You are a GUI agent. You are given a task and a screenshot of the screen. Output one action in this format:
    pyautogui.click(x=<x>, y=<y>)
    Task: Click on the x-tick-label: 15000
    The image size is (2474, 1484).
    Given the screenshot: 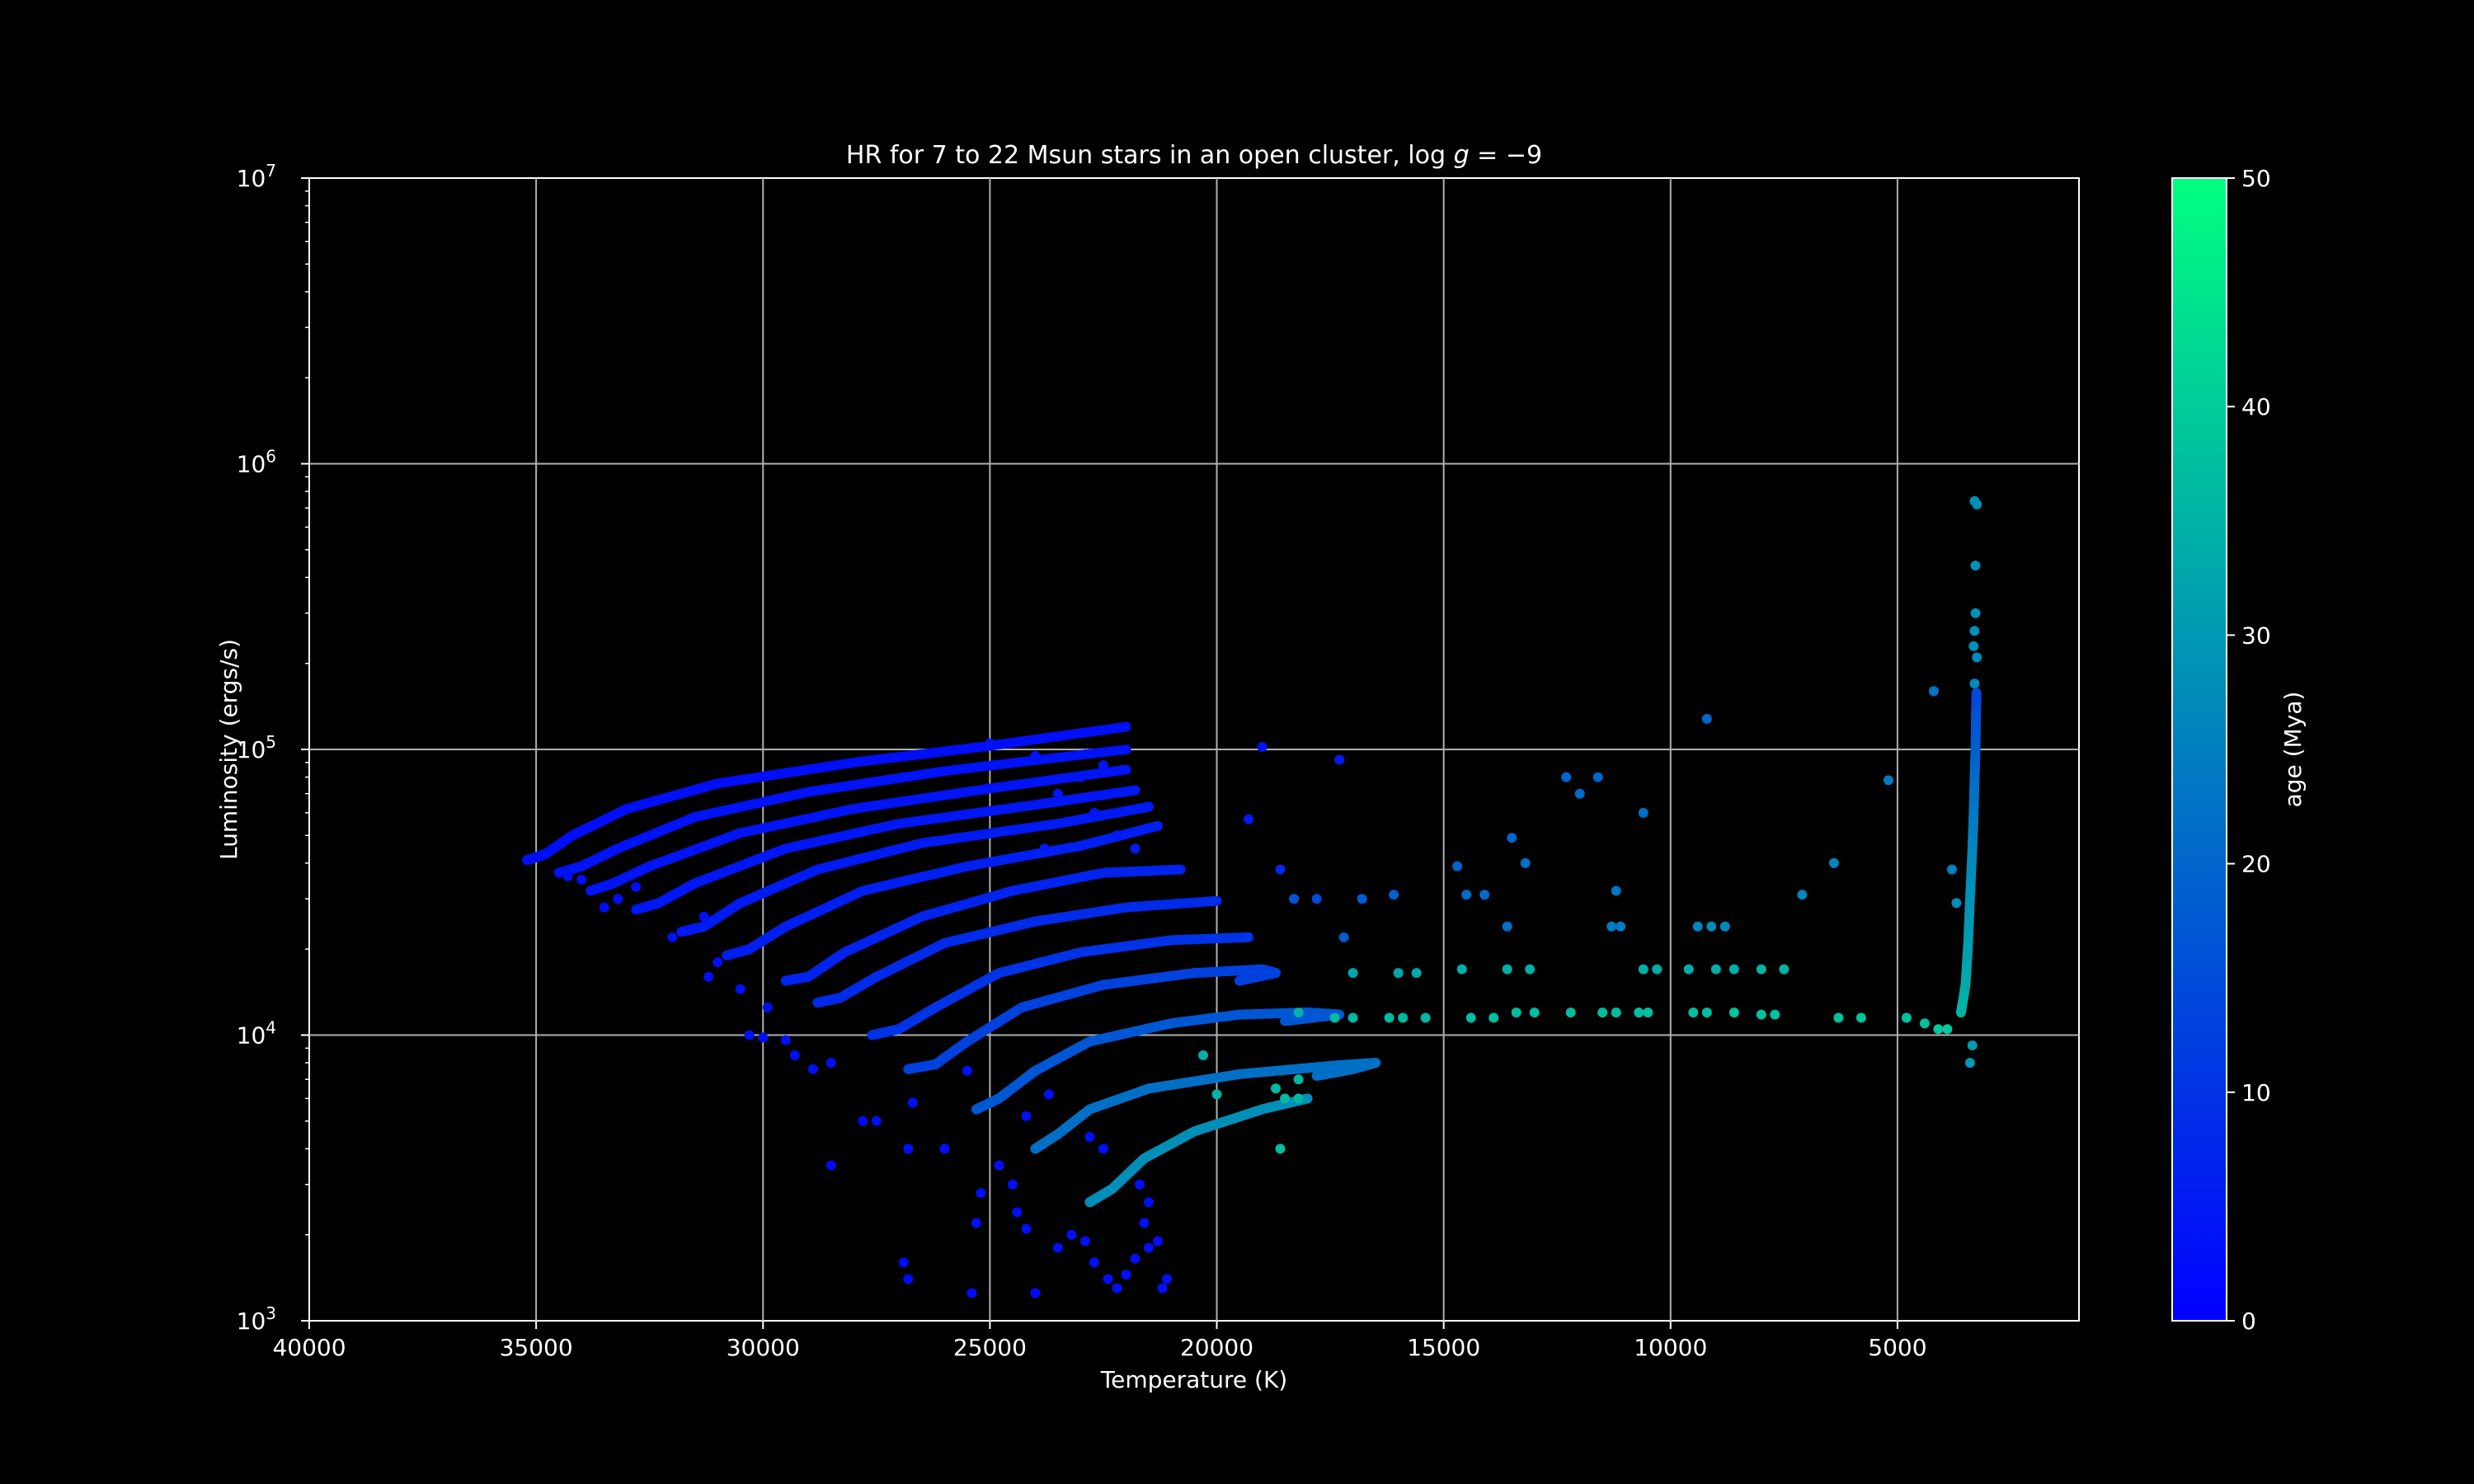 What is the action you would take?
    pyautogui.click(x=1443, y=1347)
    